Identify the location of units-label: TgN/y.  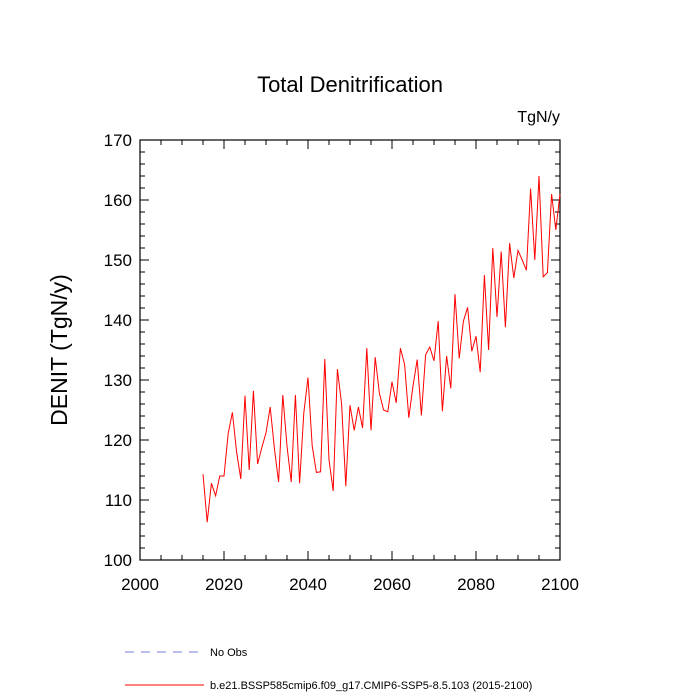
(538, 117).